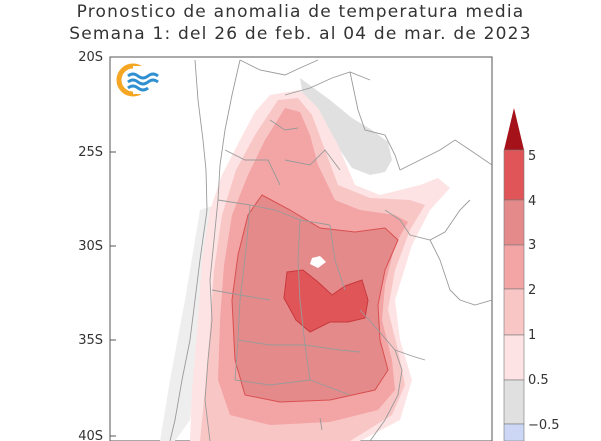  I want to click on lake-spot, so click(318, 262).